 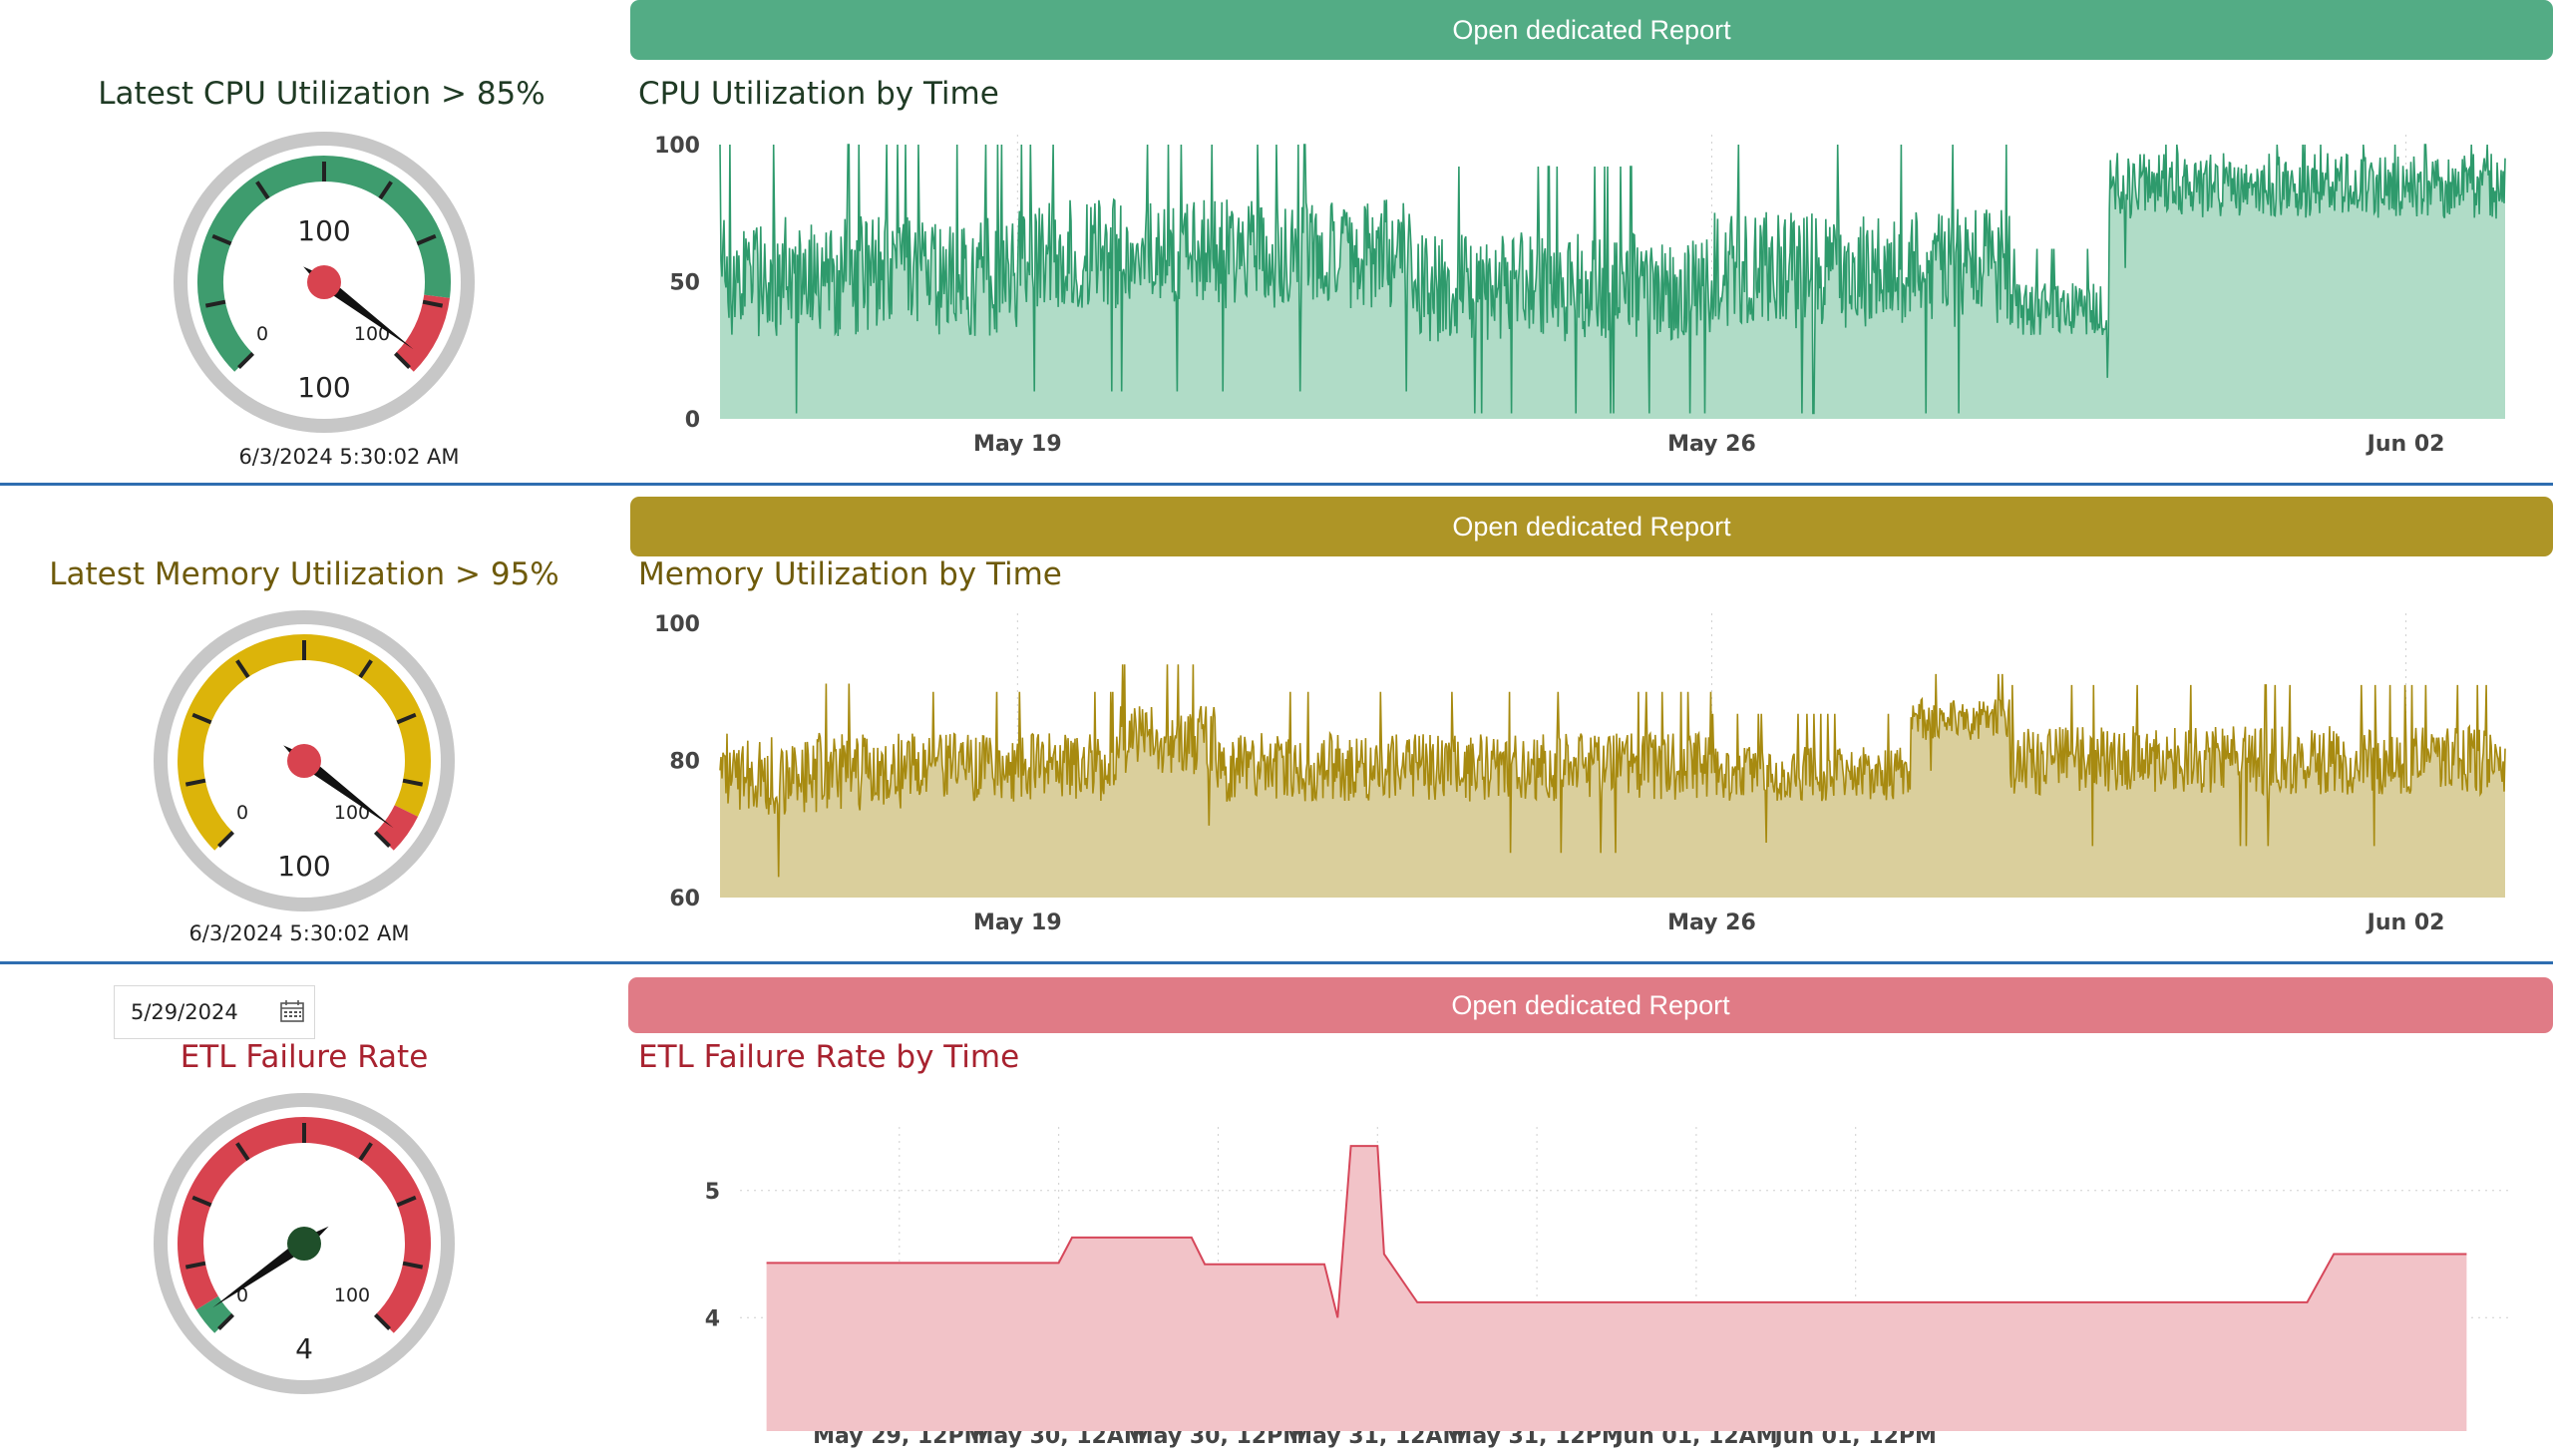 I want to click on y-tick-label: 50, so click(x=685, y=283).